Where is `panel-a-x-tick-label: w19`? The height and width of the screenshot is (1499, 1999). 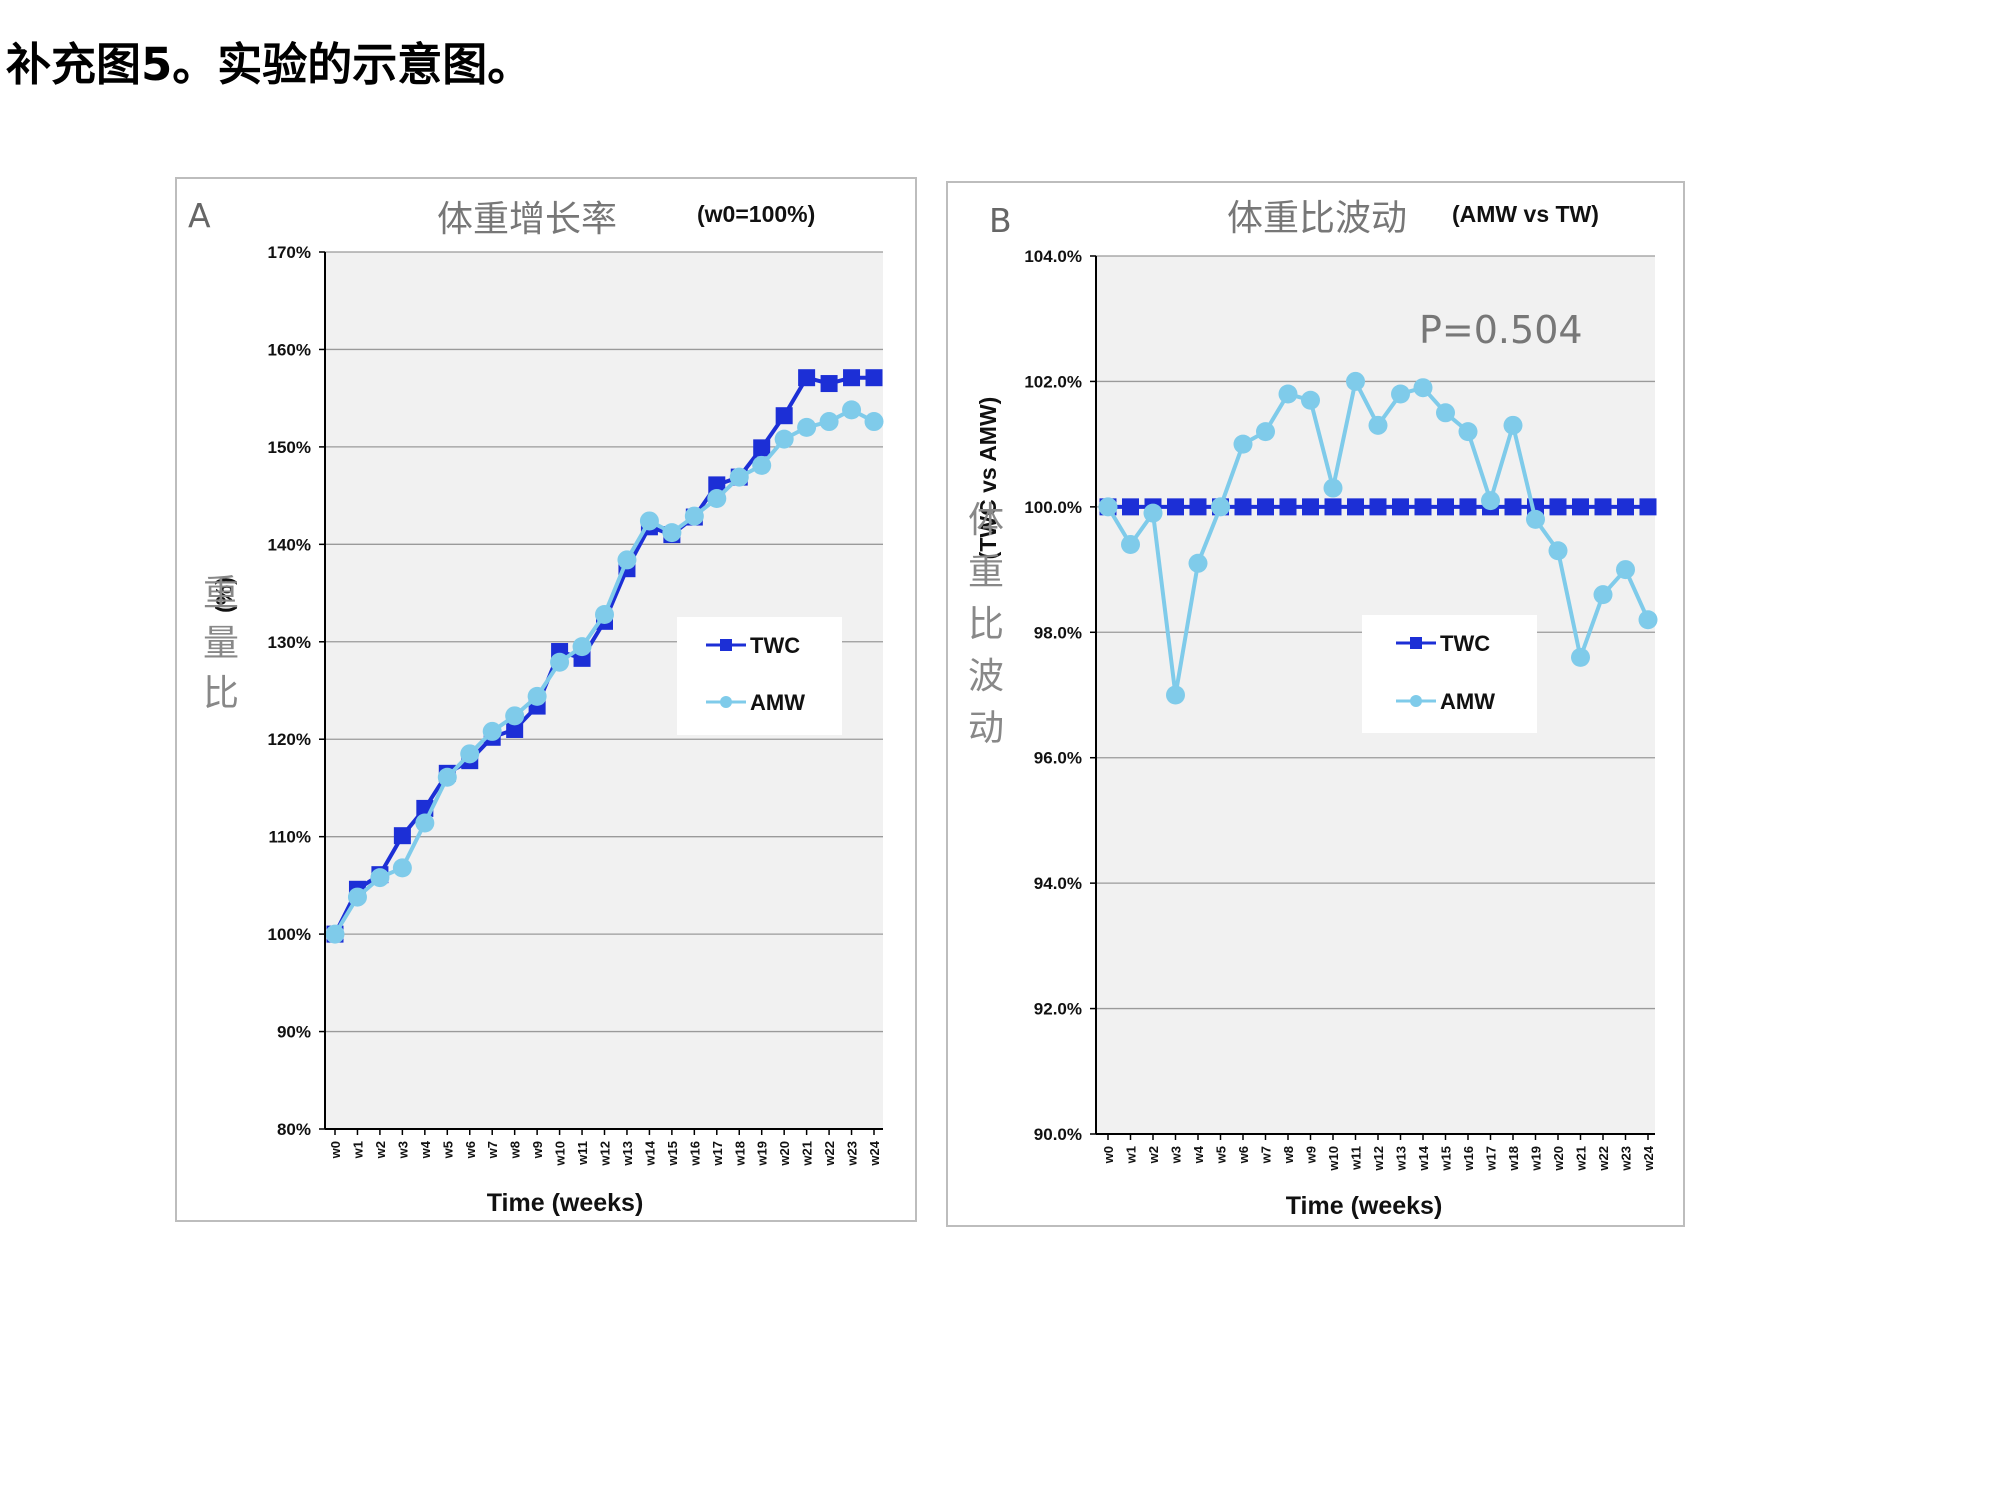
panel-a-x-tick-label: w19 is located at coordinates (762, 1154).